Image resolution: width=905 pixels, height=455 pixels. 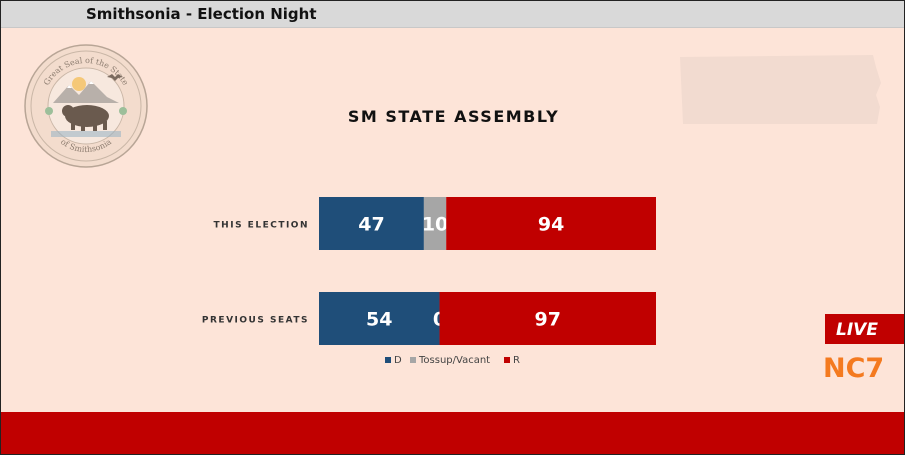 I want to click on live-badge: LIVE, so click(x=864, y=329).